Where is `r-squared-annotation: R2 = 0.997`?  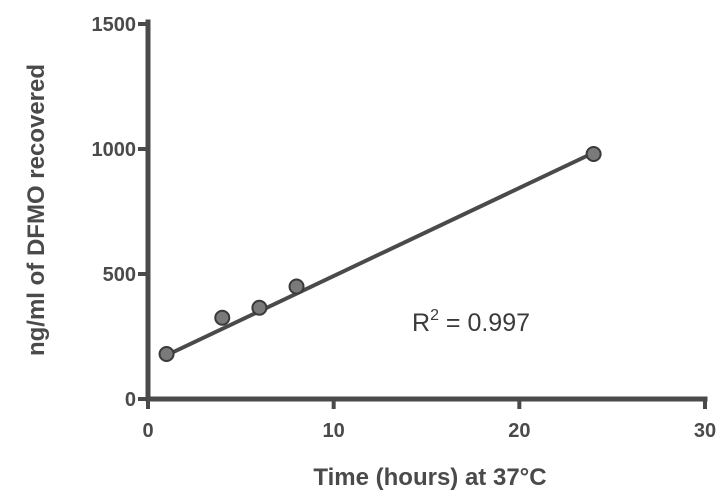 r-squared-annotation: R2 = 0.997 is located at coordinates (471, 322).